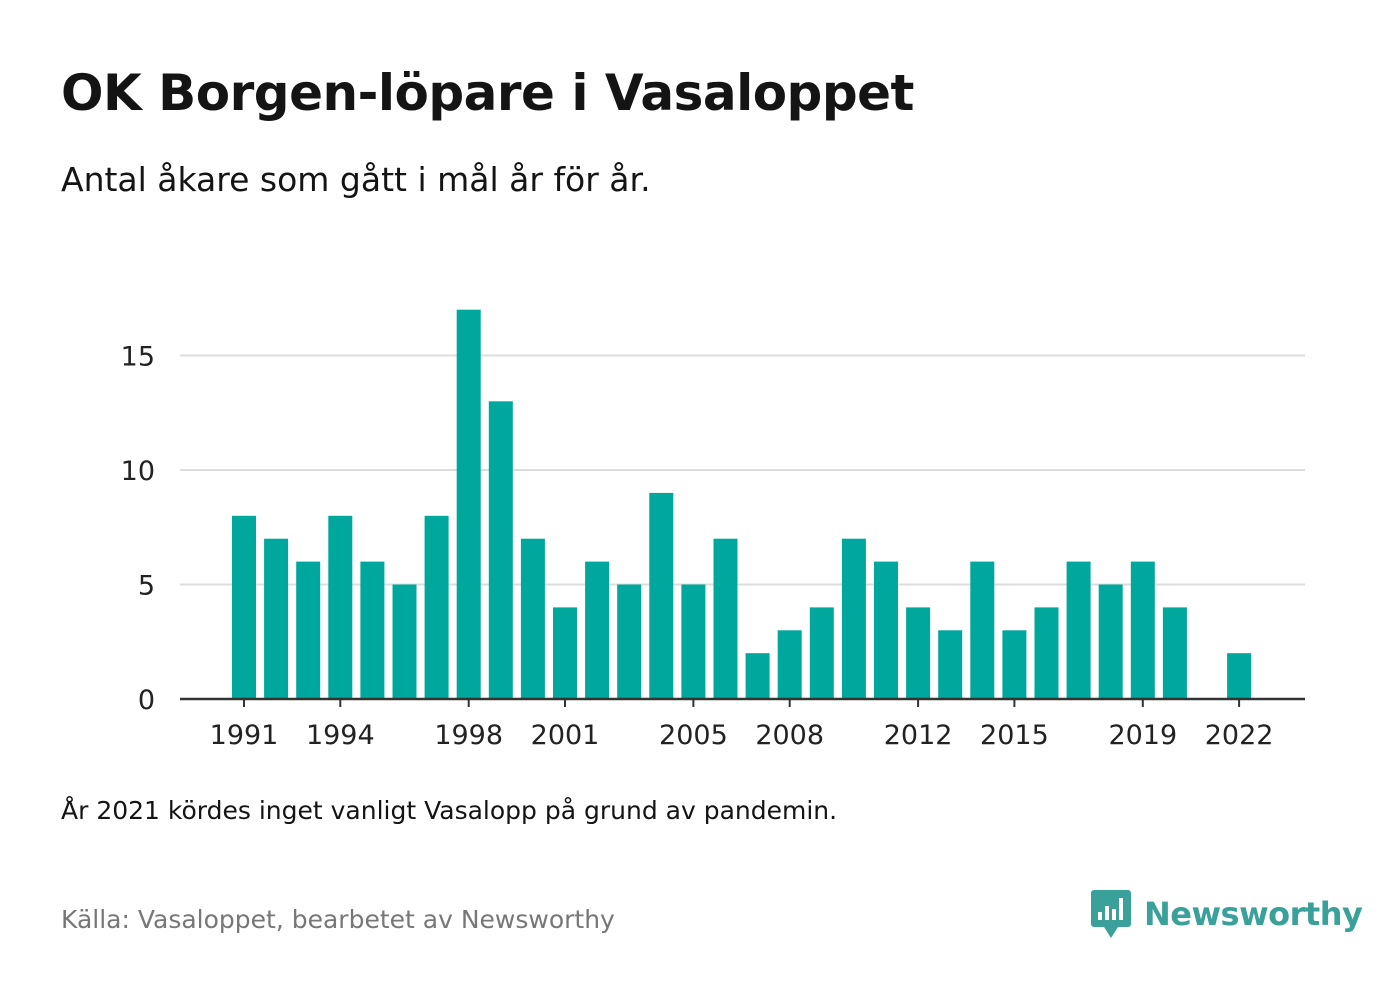 This screenshot has width=1400, height=1000. What do you see at coordinates (1174, 653) in the screenshot?
I see `bar-2020` at bounding box center [1174, 653].